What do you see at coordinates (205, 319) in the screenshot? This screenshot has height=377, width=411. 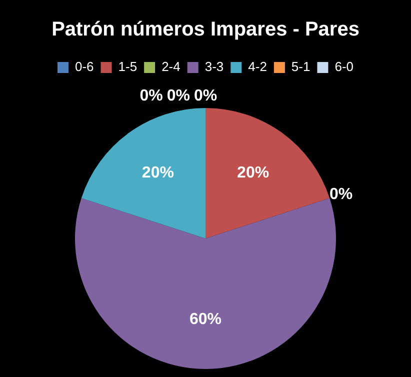 I see `data-label: 60%` at bounding box center [205, 319].